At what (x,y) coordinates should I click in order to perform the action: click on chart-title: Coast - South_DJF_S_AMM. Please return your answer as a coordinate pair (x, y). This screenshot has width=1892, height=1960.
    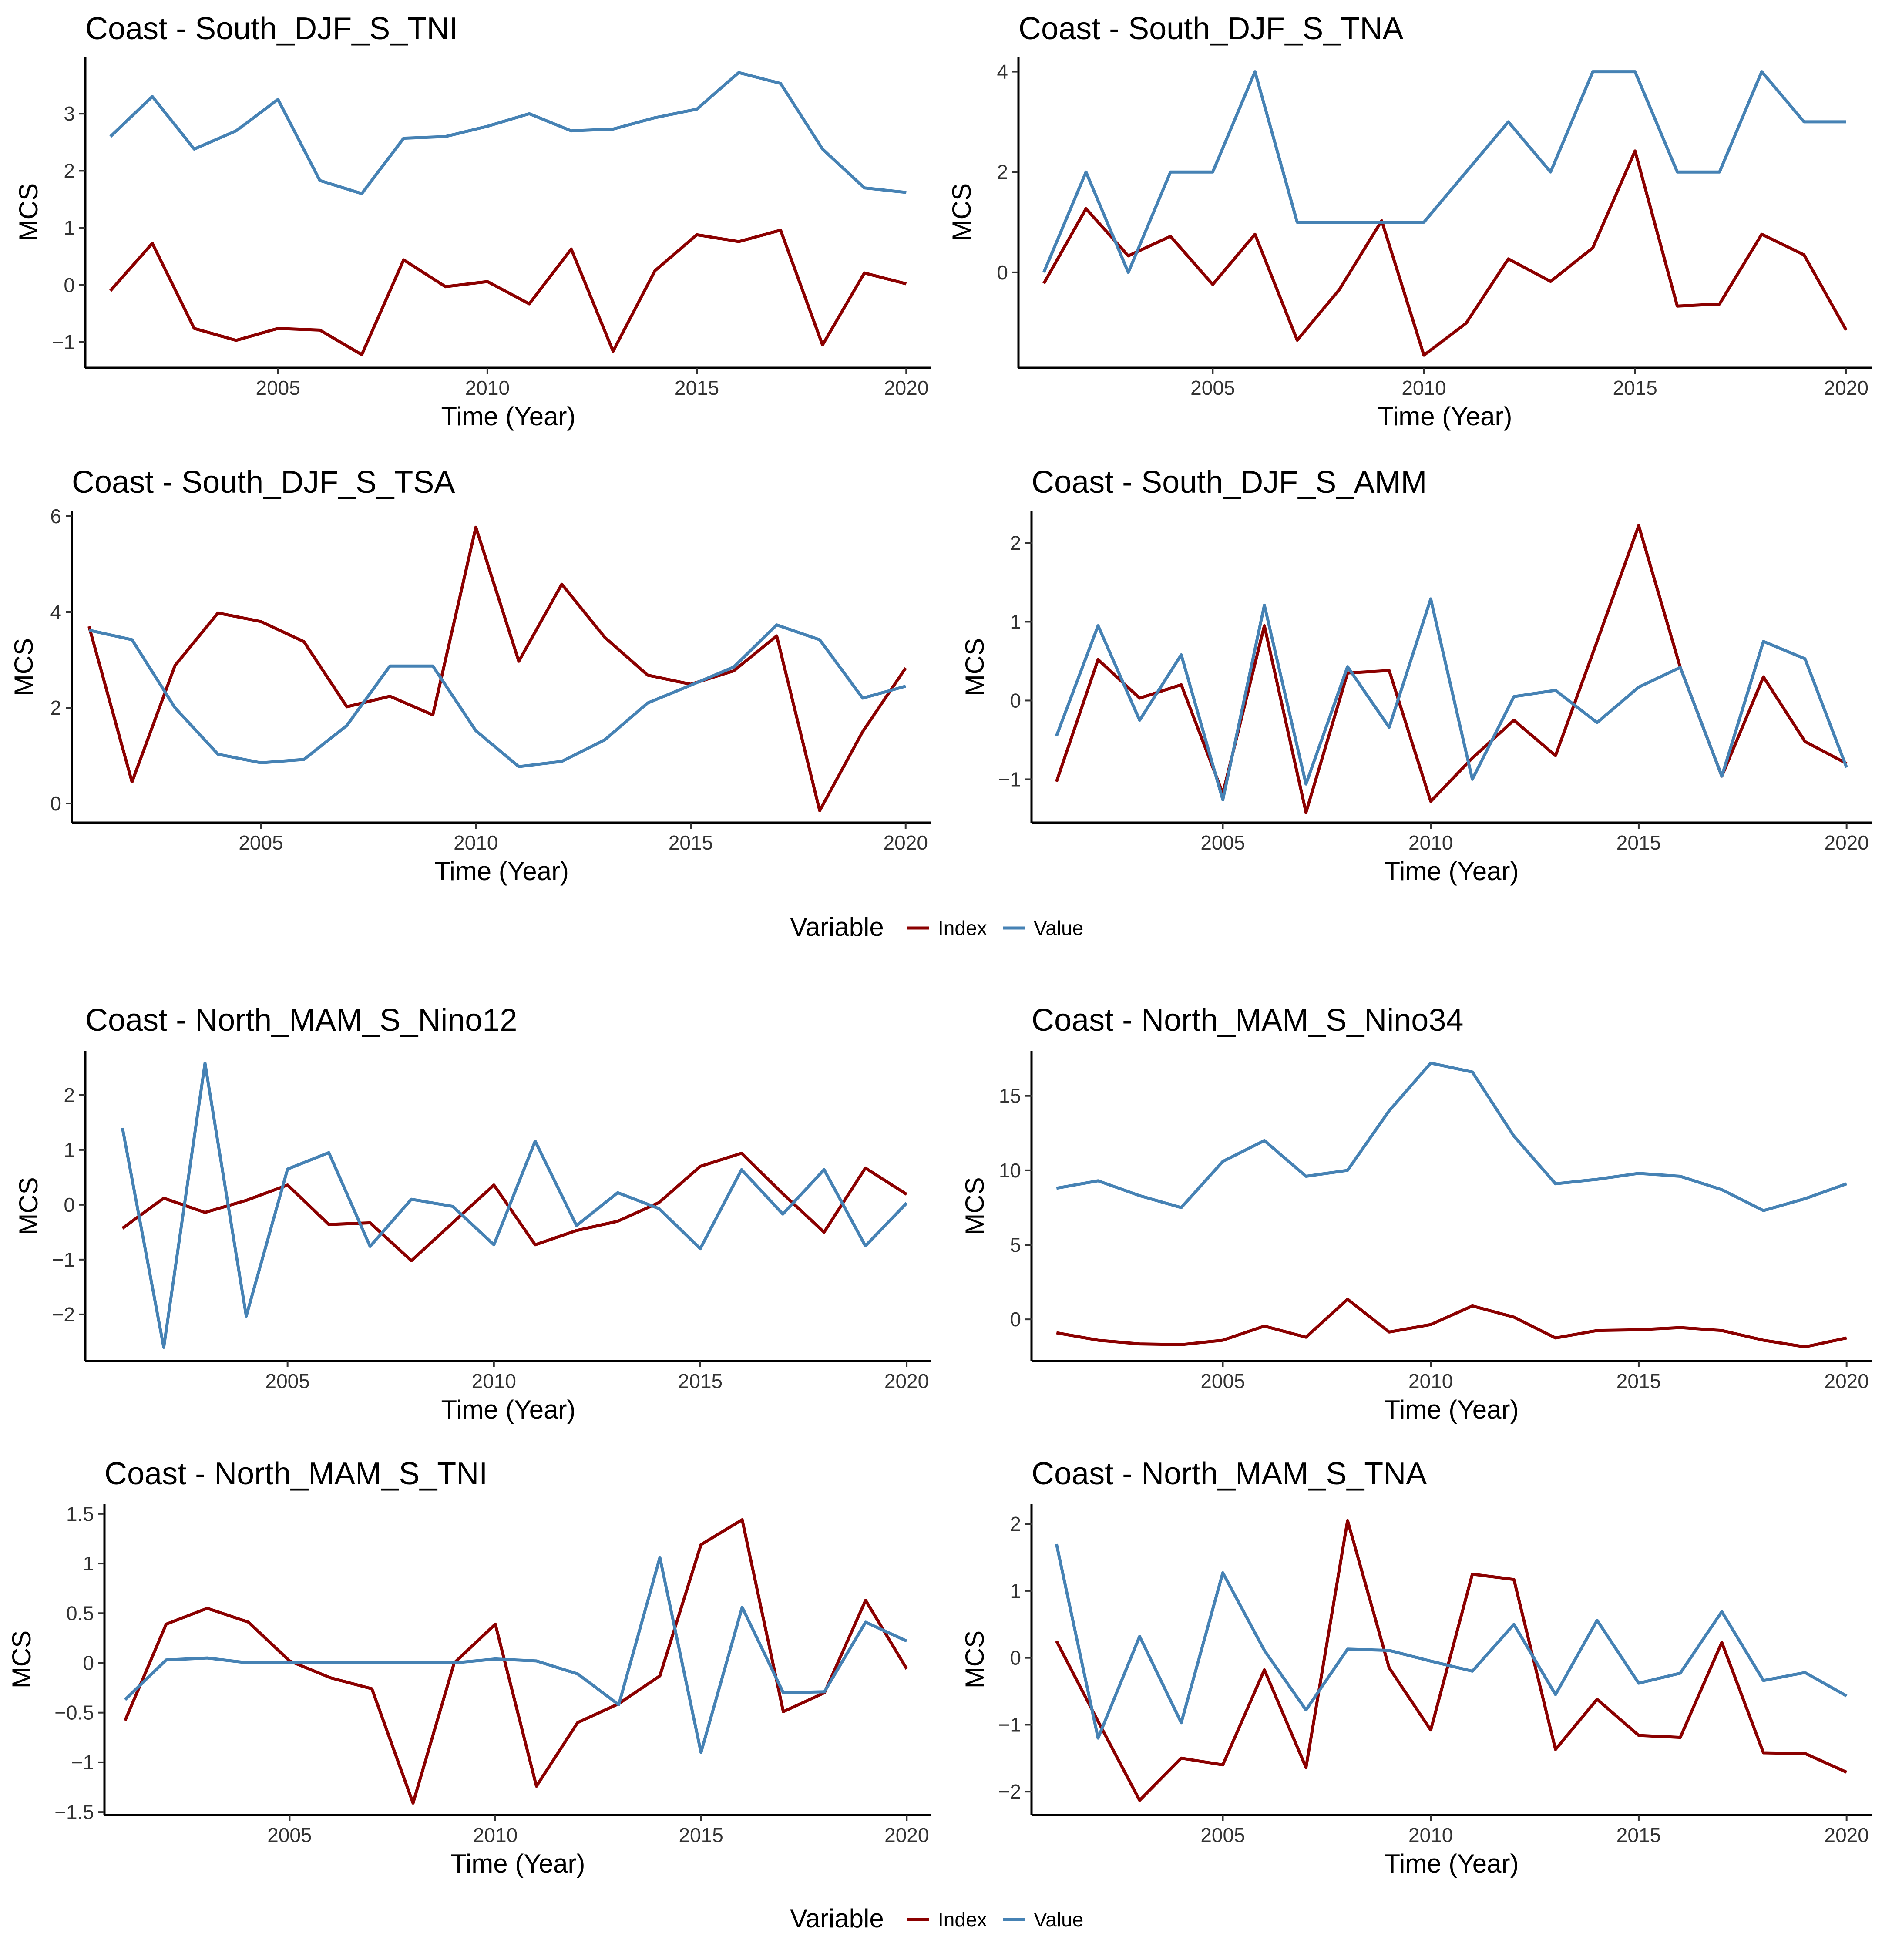
    Looking at the image, I should click on (1229, 482).